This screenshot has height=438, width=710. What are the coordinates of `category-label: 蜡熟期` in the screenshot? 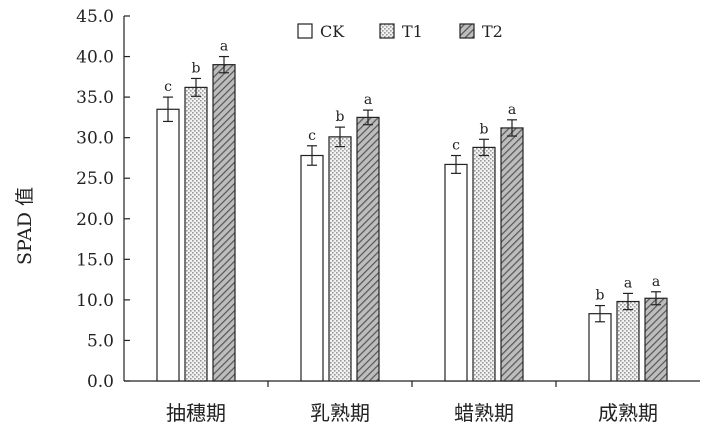 It's located at (484, 413).